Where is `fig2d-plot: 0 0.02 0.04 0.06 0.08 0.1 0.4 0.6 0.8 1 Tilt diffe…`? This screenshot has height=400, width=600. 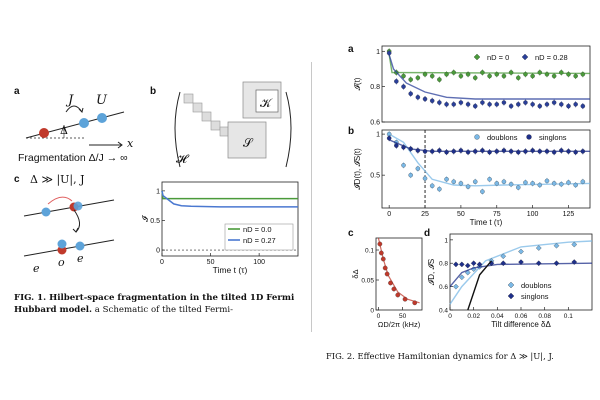 fig2d-plot: 0 0.02 0.04 0.06 0.08 0.1 0.4 0.6 0.8 1 Tilt diffe… is located at coordinates (510, 281).